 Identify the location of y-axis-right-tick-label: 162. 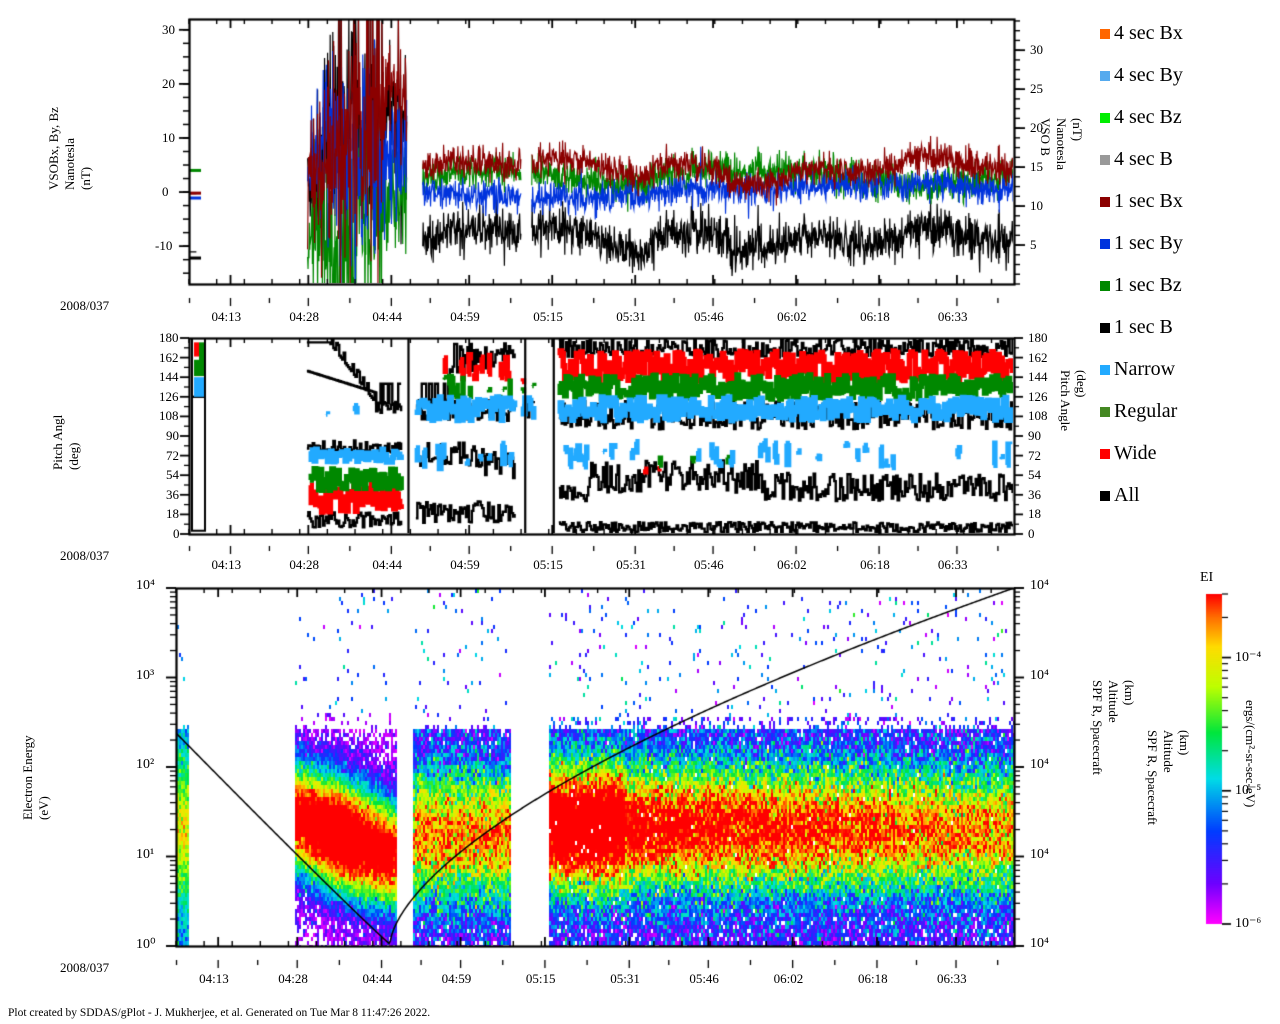
(1038, 357).